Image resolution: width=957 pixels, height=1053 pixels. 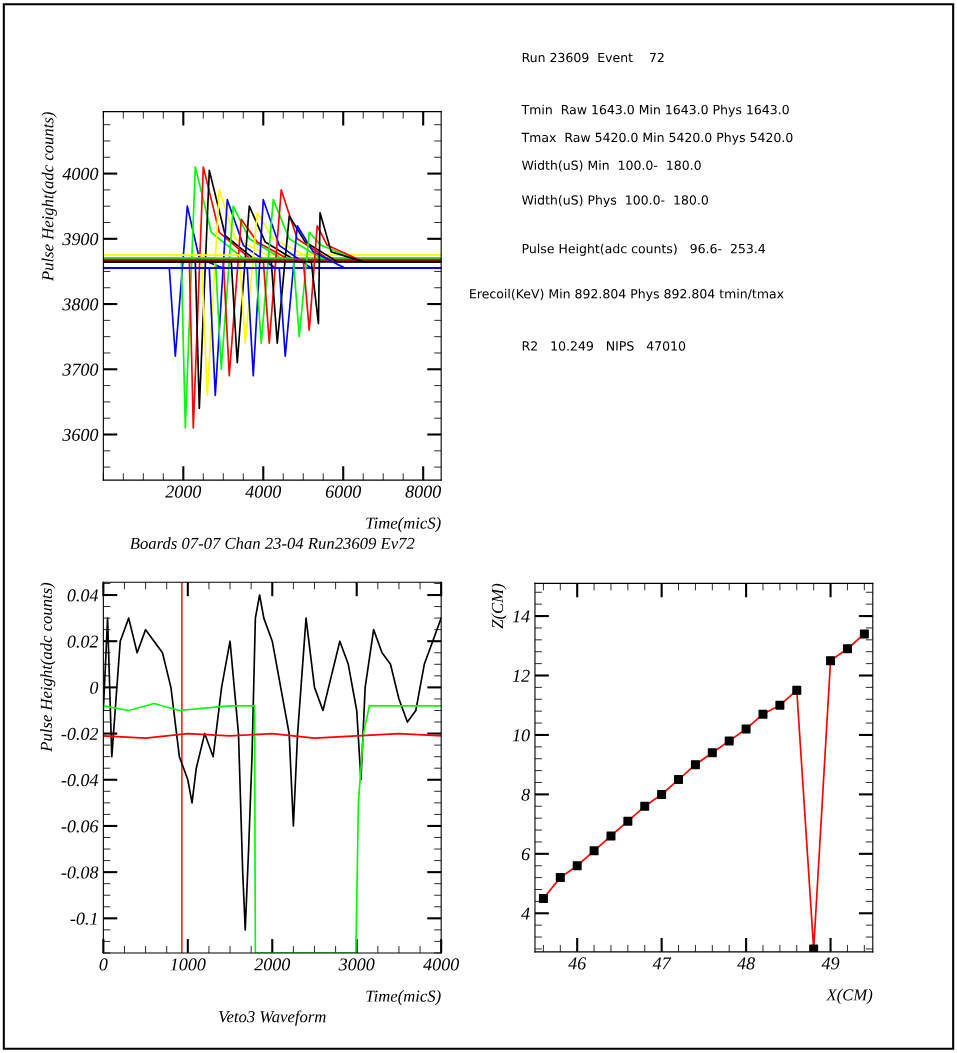 I want to click on y-tick-label: 0.04, so click(x=83, y=595).